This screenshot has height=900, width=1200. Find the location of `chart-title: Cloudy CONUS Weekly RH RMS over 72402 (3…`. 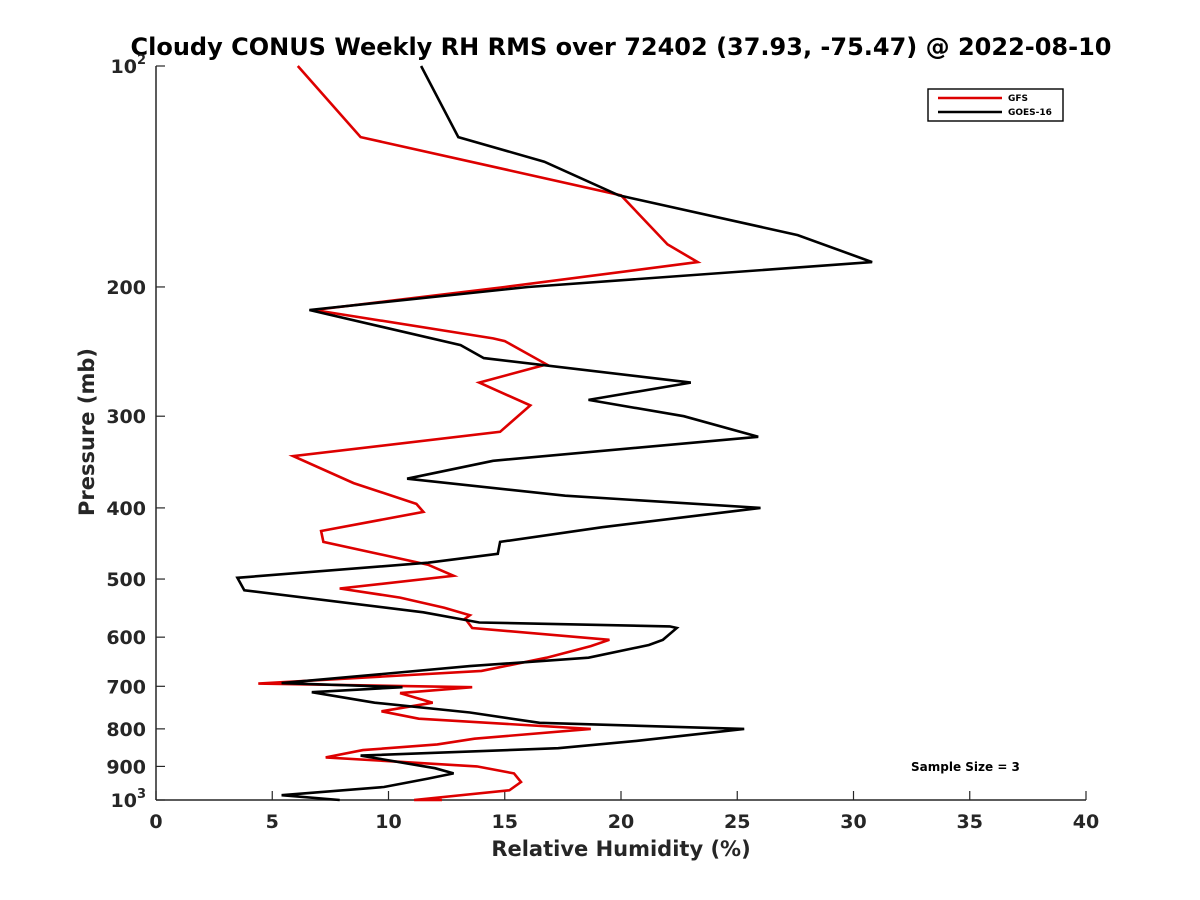

chart-title: Cloudy CONUS Weekly RH RMS over 72402 (3… is located at coordinates (621, 47).